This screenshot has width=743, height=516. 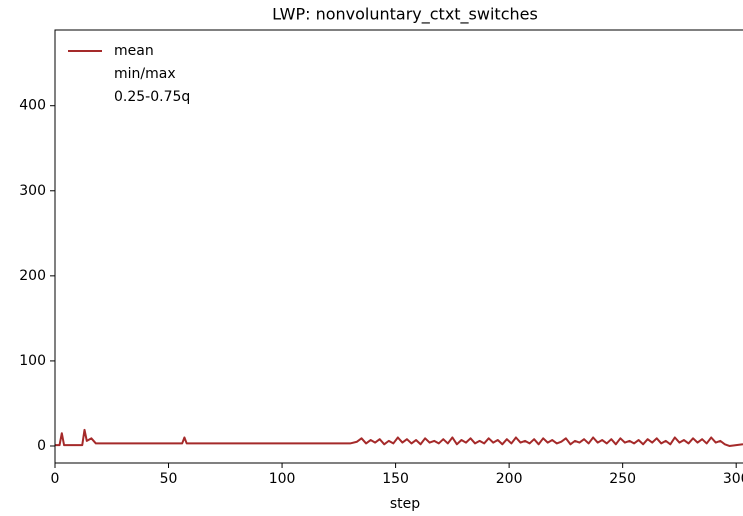 What do you see at coordinates (32, 276) in the screenshot?
I see `y-tick-label: 200` at bounding box center [32, 276].